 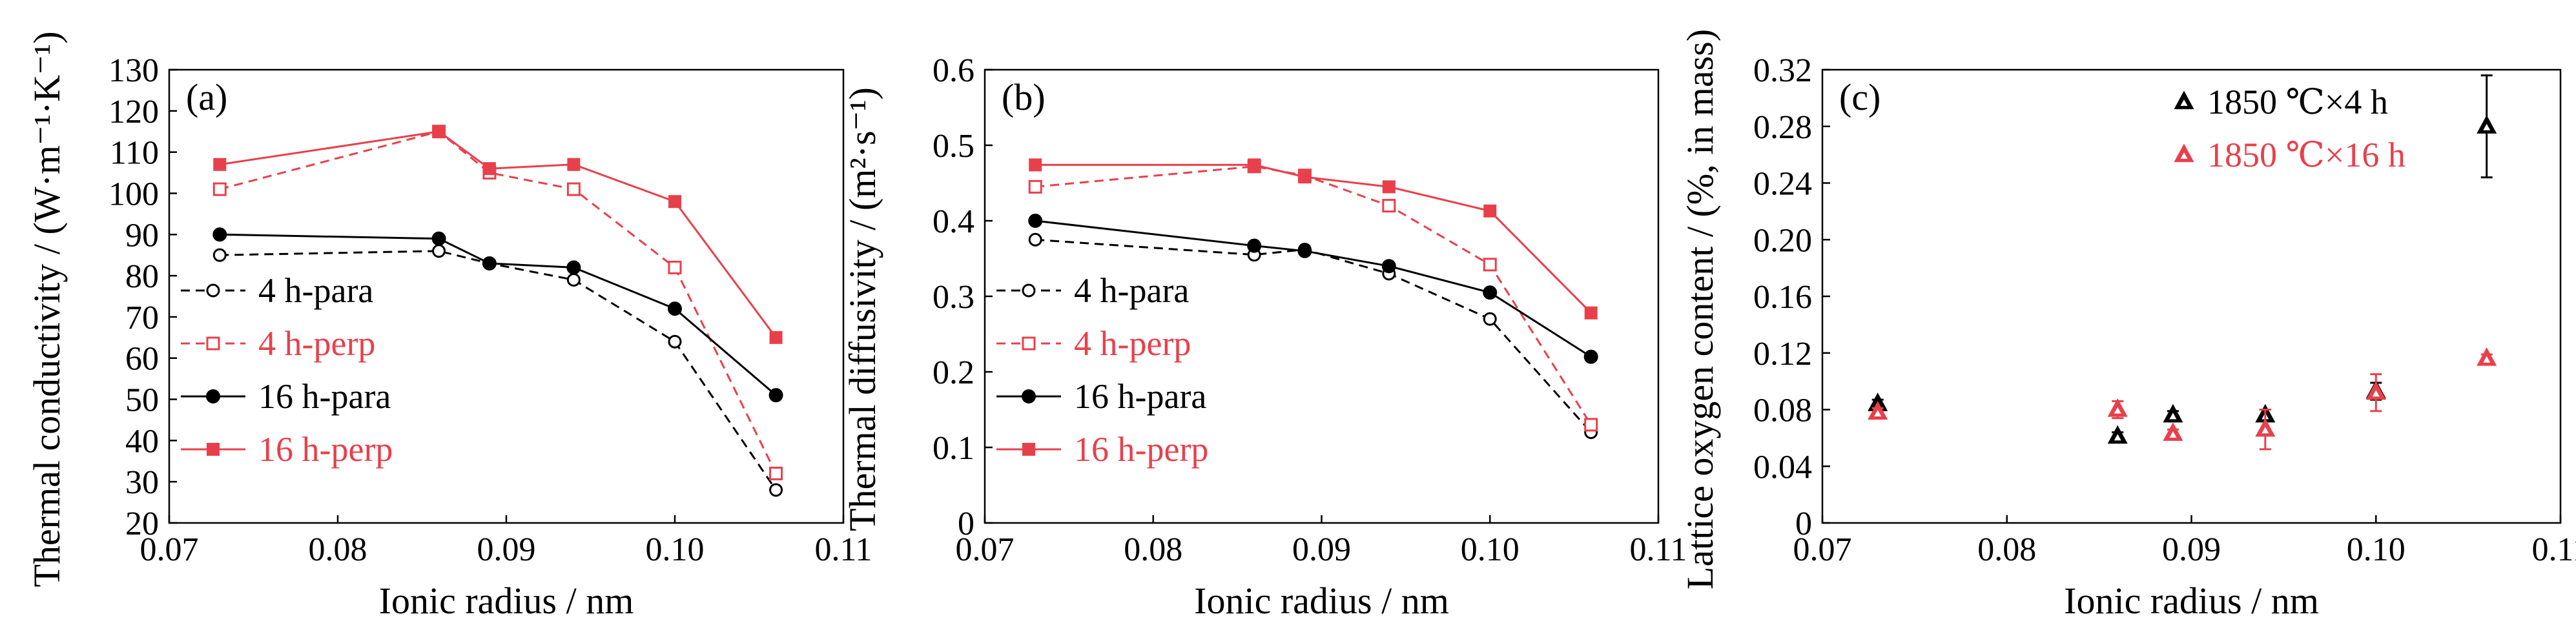 I want to click on y-tick-label: 80, so click(x=142, y=277).